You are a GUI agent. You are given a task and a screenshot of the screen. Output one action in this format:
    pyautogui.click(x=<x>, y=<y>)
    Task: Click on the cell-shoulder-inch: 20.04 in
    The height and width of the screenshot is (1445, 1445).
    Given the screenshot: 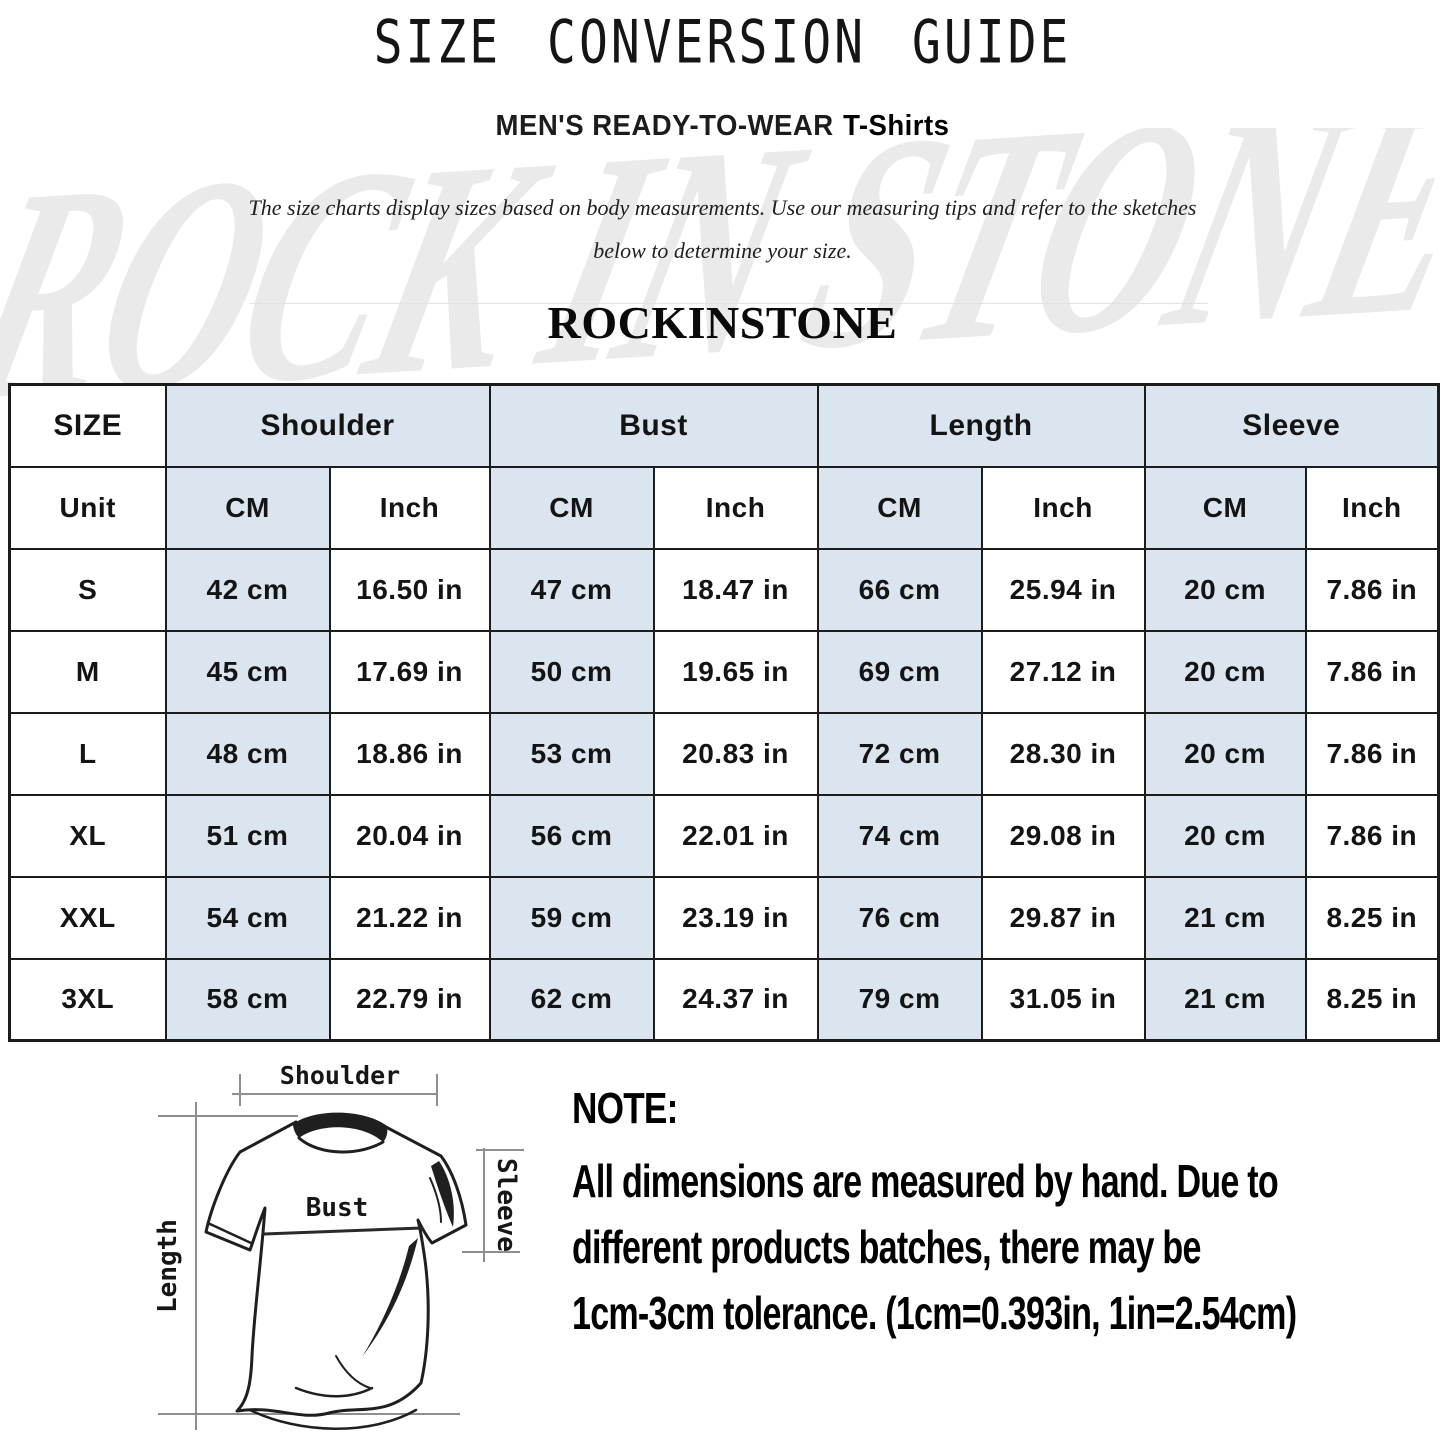 What is the action you would take?
    pyautogui.click(x=409, y=835)
    